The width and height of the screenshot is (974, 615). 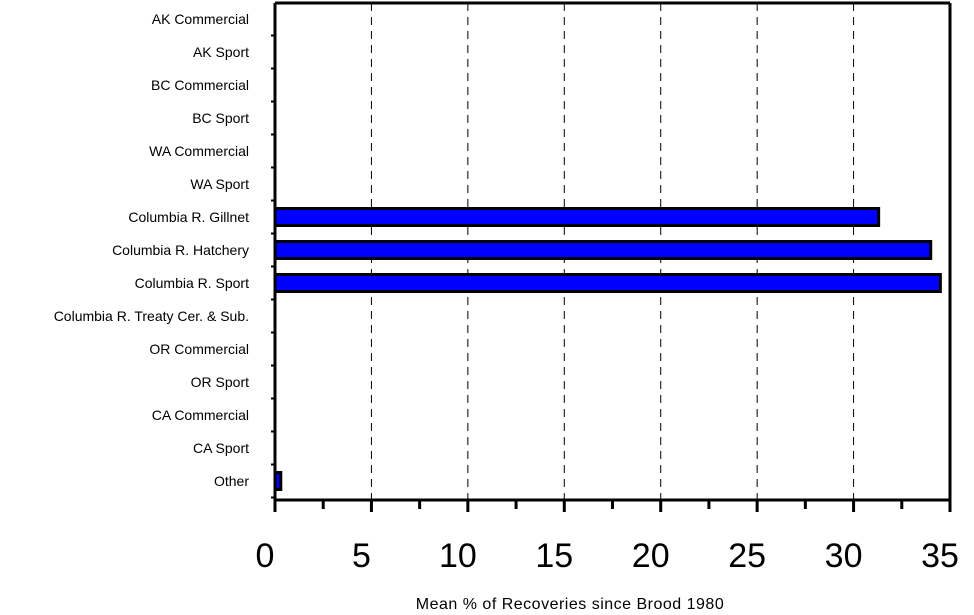 I want to click on category-label: OR Commercial, so click(x=199, y=349).